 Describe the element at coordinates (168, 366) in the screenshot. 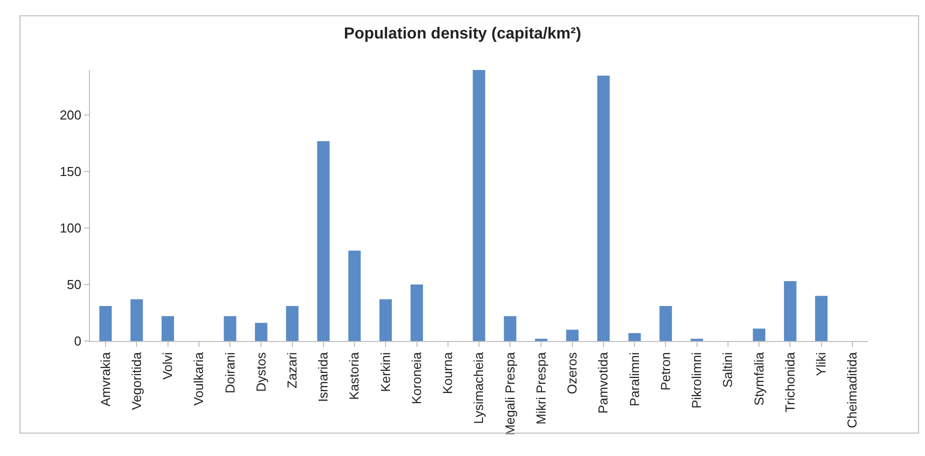

I see `x-tick-label: Volvi` at that location.